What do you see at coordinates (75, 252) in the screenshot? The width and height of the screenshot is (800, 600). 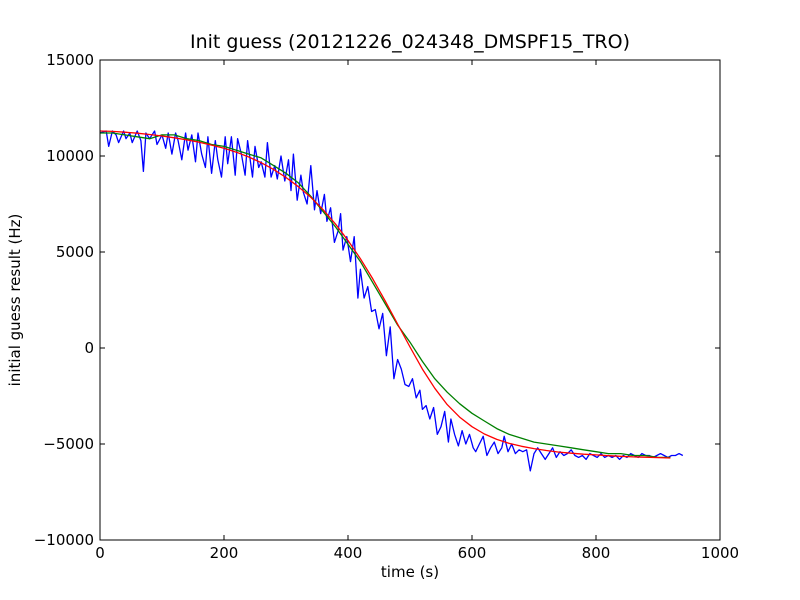 I see `y-tick-label-3: 5000` at bounding box center [75, 252].